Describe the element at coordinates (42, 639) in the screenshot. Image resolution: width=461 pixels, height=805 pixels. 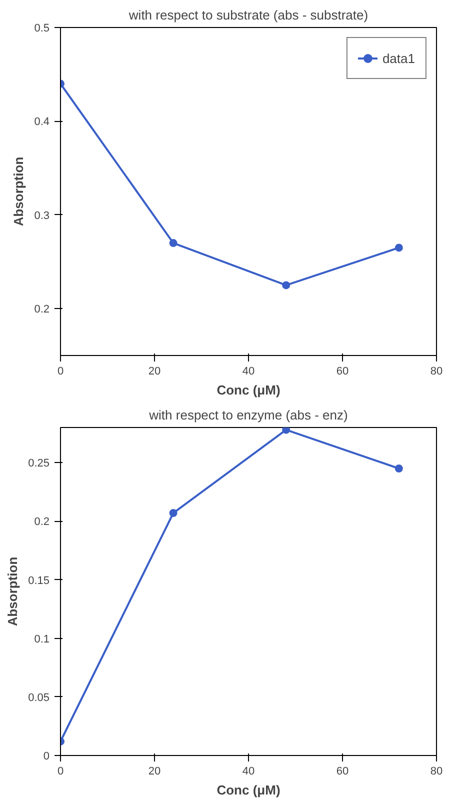
I see `y-tick-label: 0.1` at that location.